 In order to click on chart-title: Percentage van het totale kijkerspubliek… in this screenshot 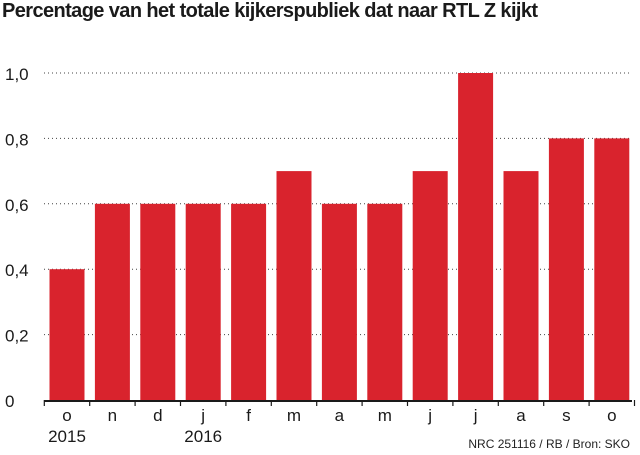, I will do `click(270, 11)`.